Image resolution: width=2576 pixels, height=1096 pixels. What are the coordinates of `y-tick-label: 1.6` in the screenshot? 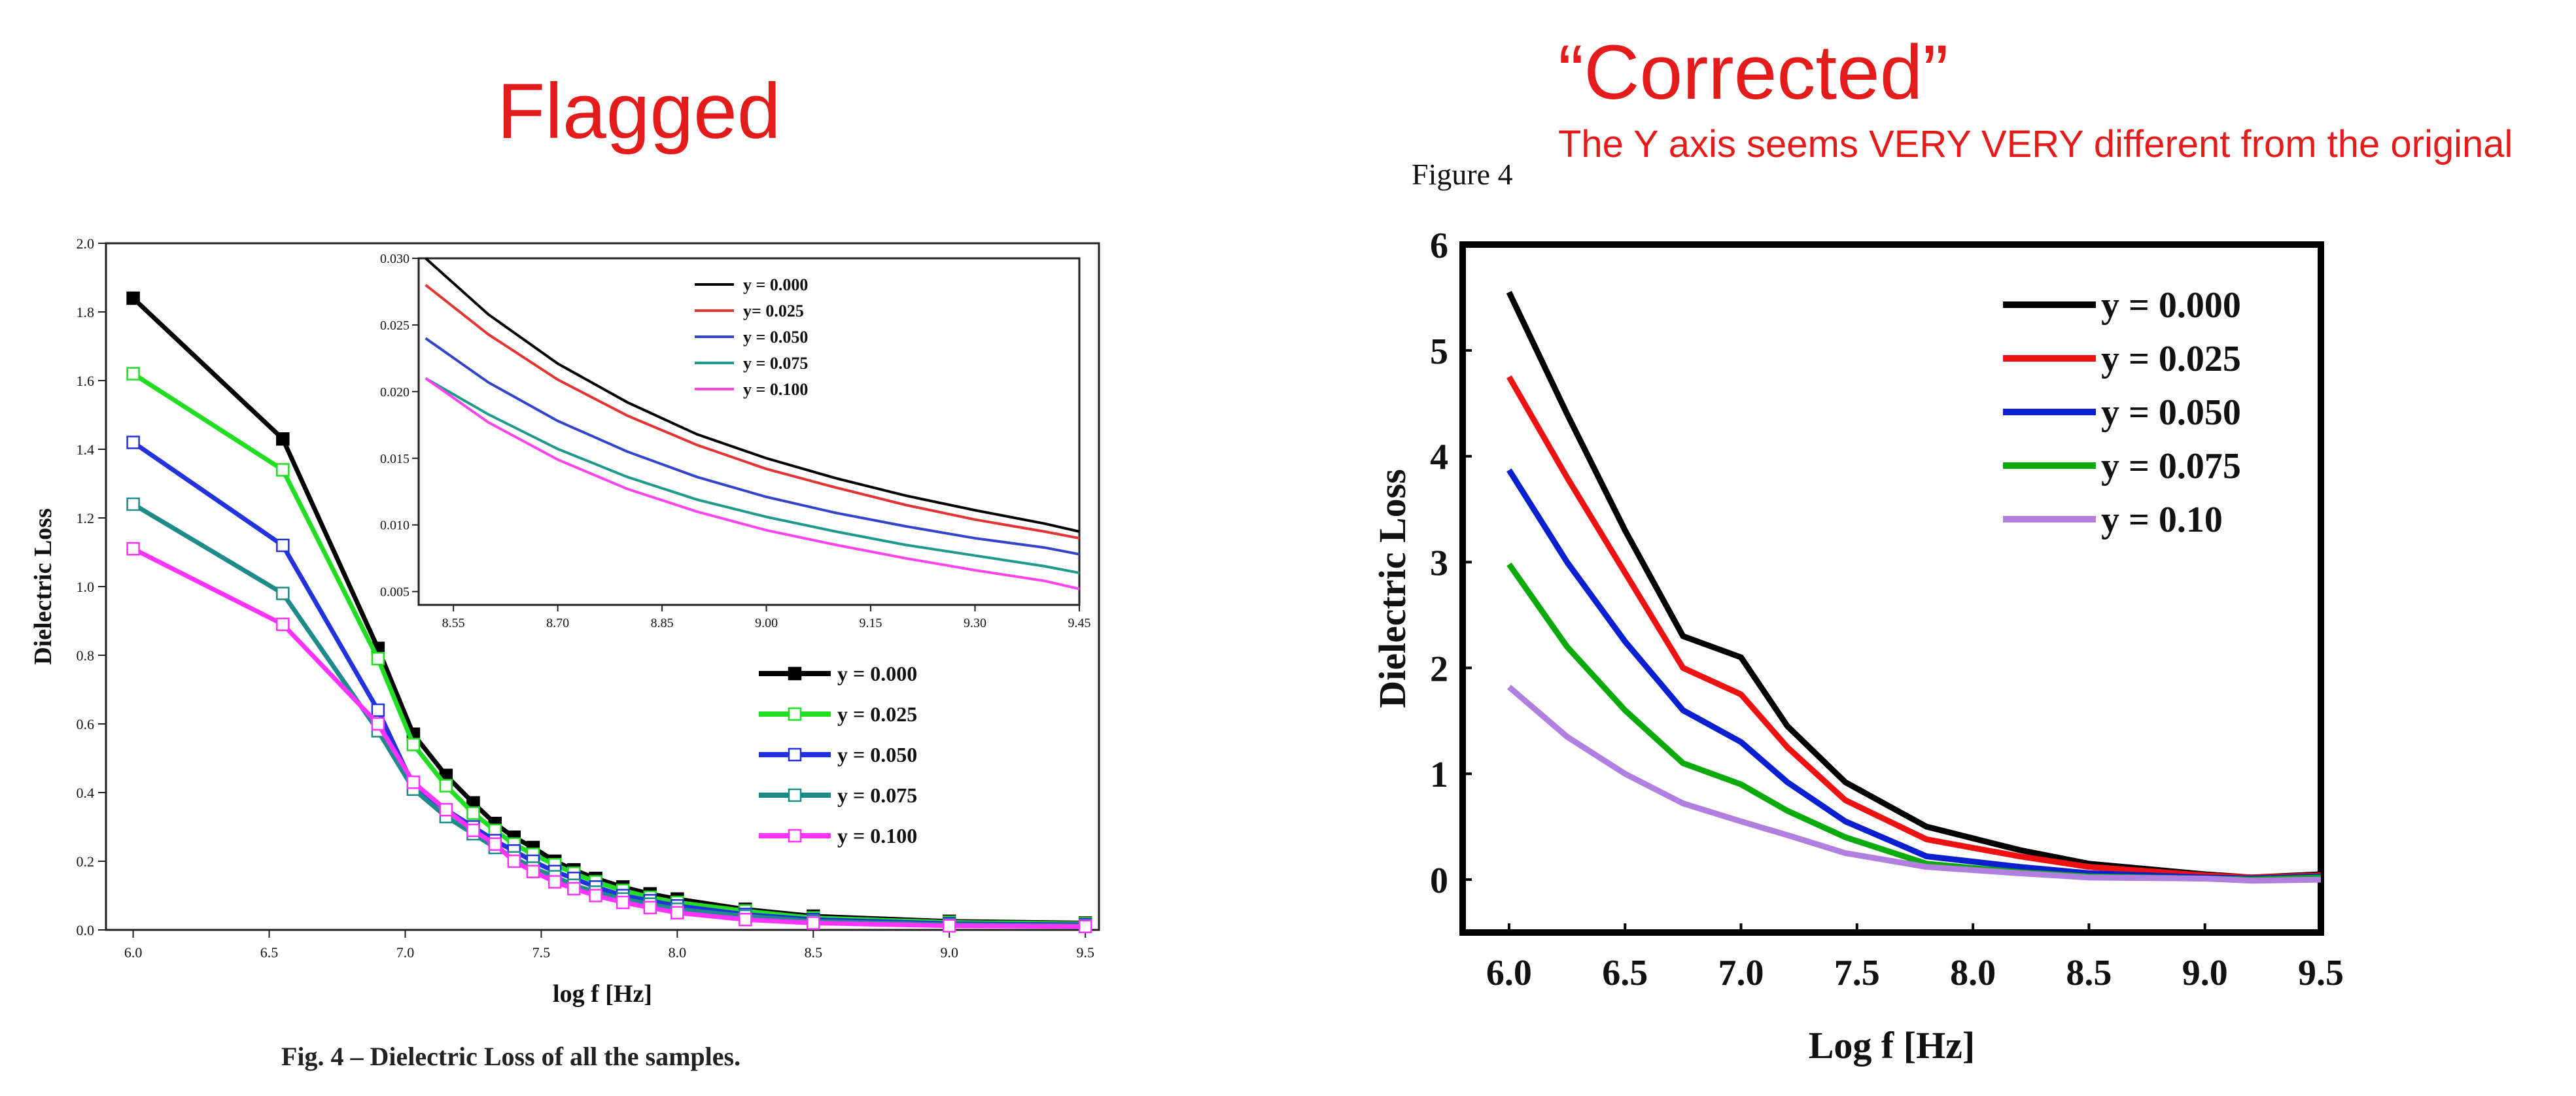 It's located at (86, 381).